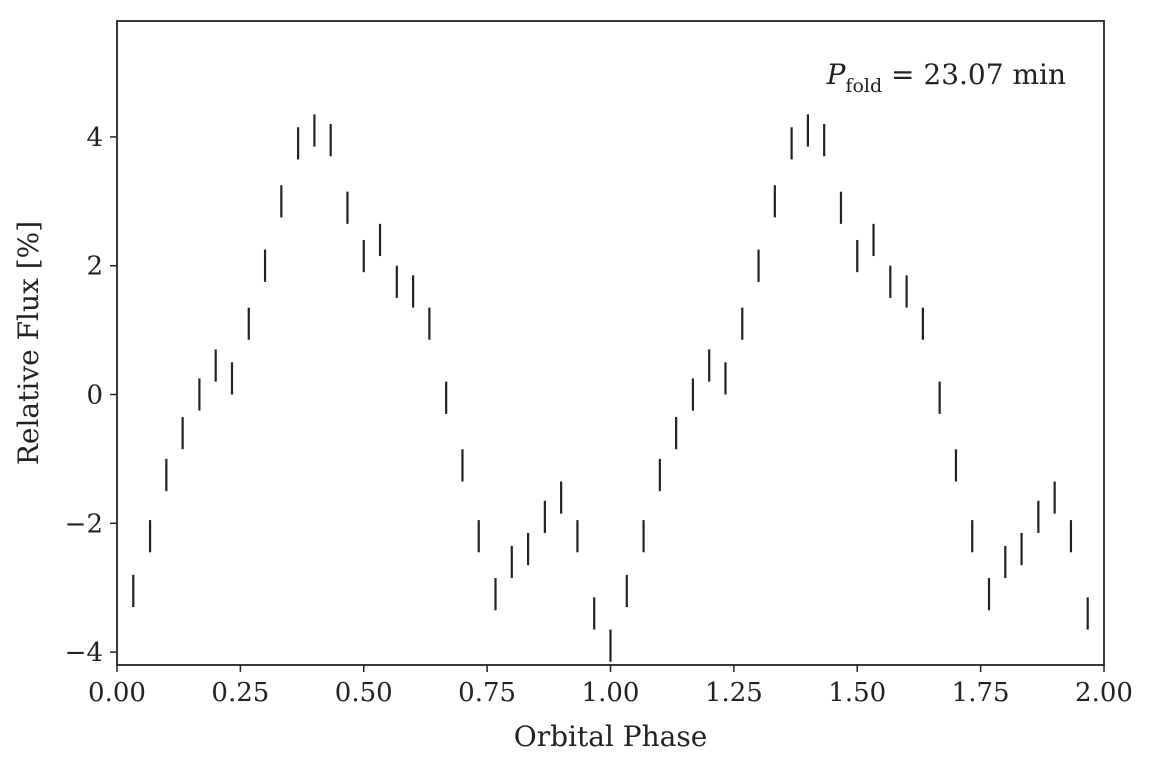  I want to click on x-tick-label: 1.75, so click(981, 693).